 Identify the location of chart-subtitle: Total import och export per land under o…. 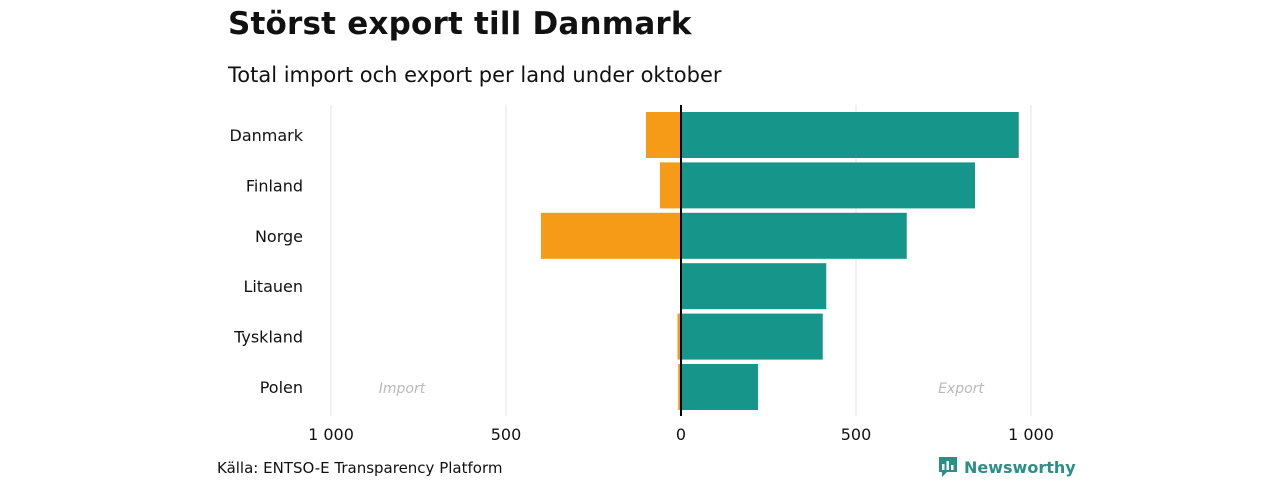
(475, 75).